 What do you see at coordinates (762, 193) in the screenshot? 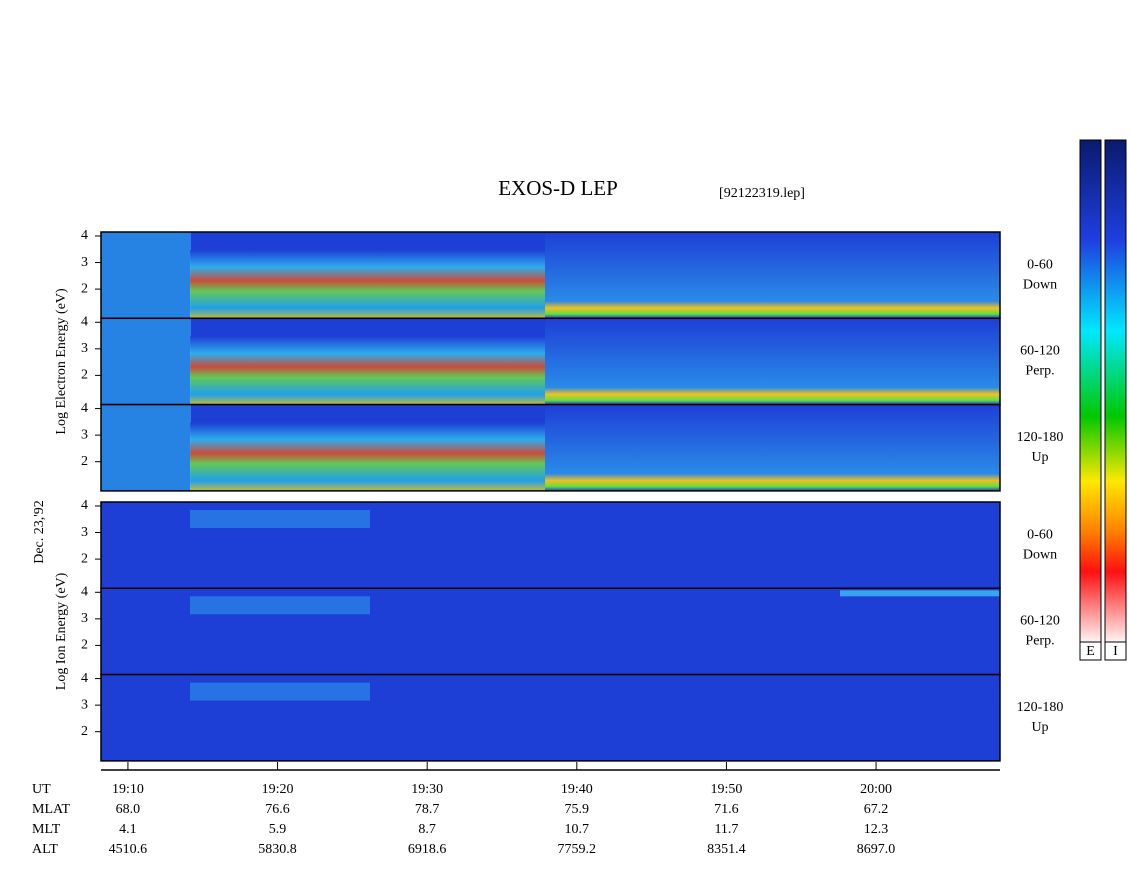
I see `file-name: [92122319.lep]` at bounding box center [762, 193].